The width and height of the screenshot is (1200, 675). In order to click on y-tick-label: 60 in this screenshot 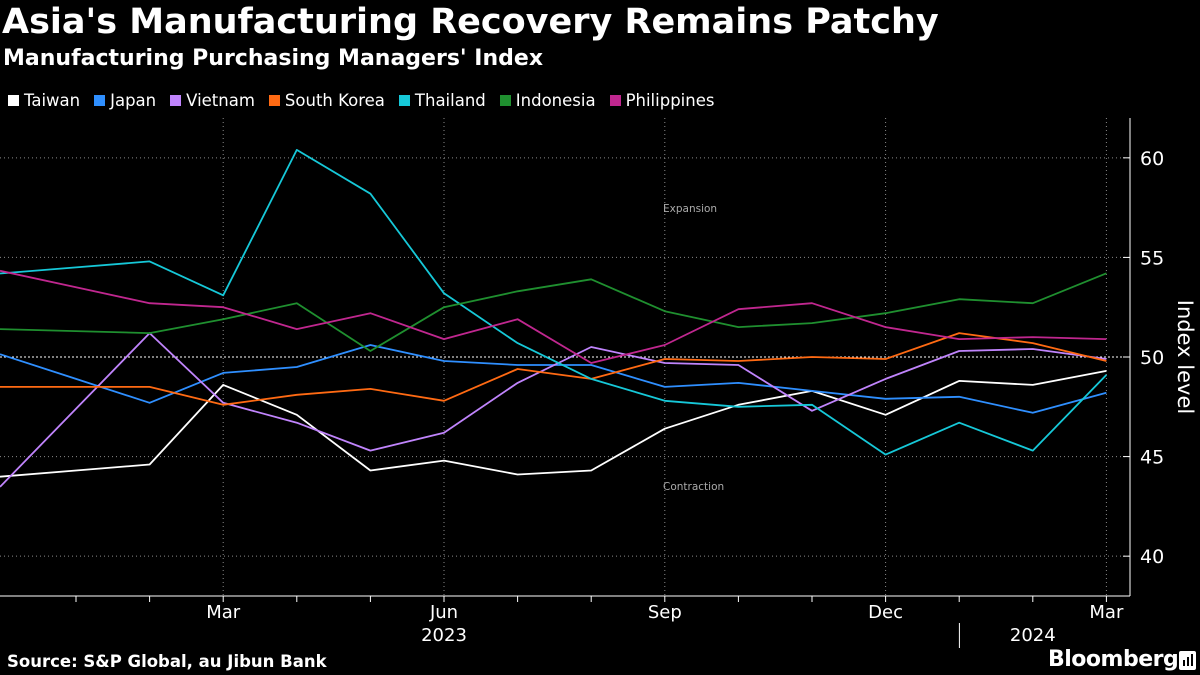, I will do `click(1152, 159)`.